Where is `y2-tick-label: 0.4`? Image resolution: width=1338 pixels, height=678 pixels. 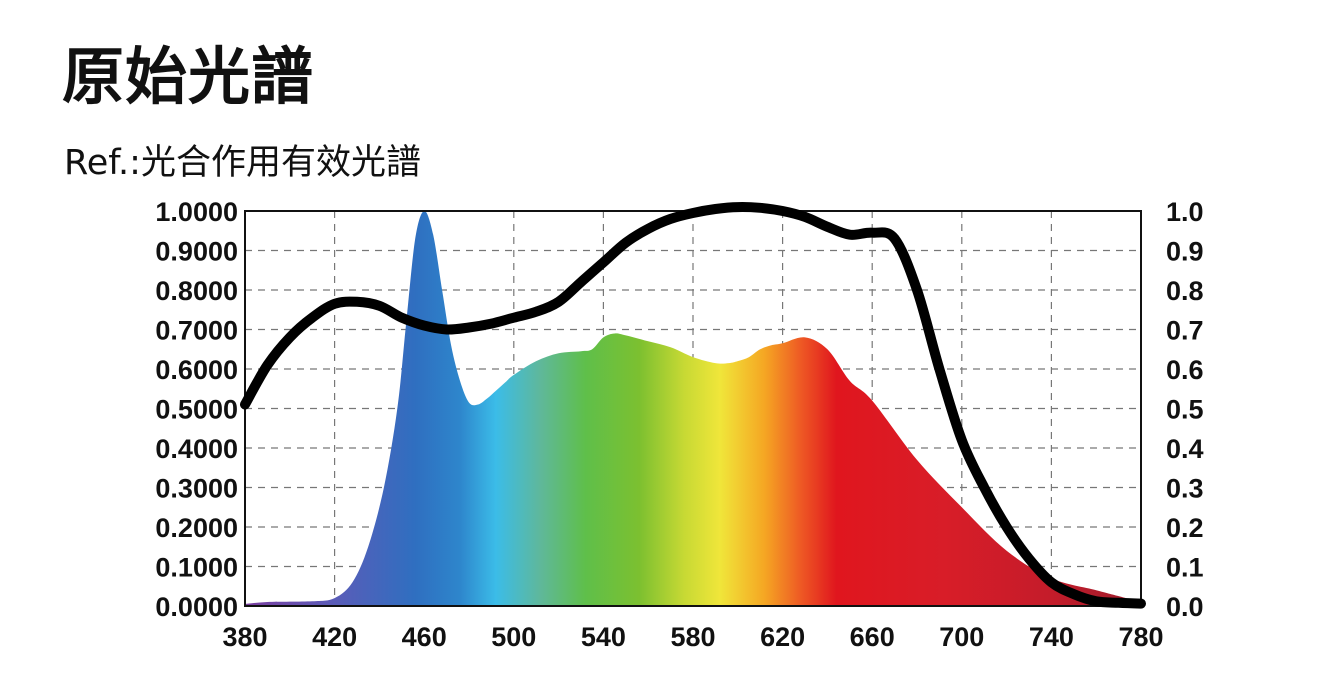
y2-tick-label: 0.4 is located at coordinates (1185, 449).